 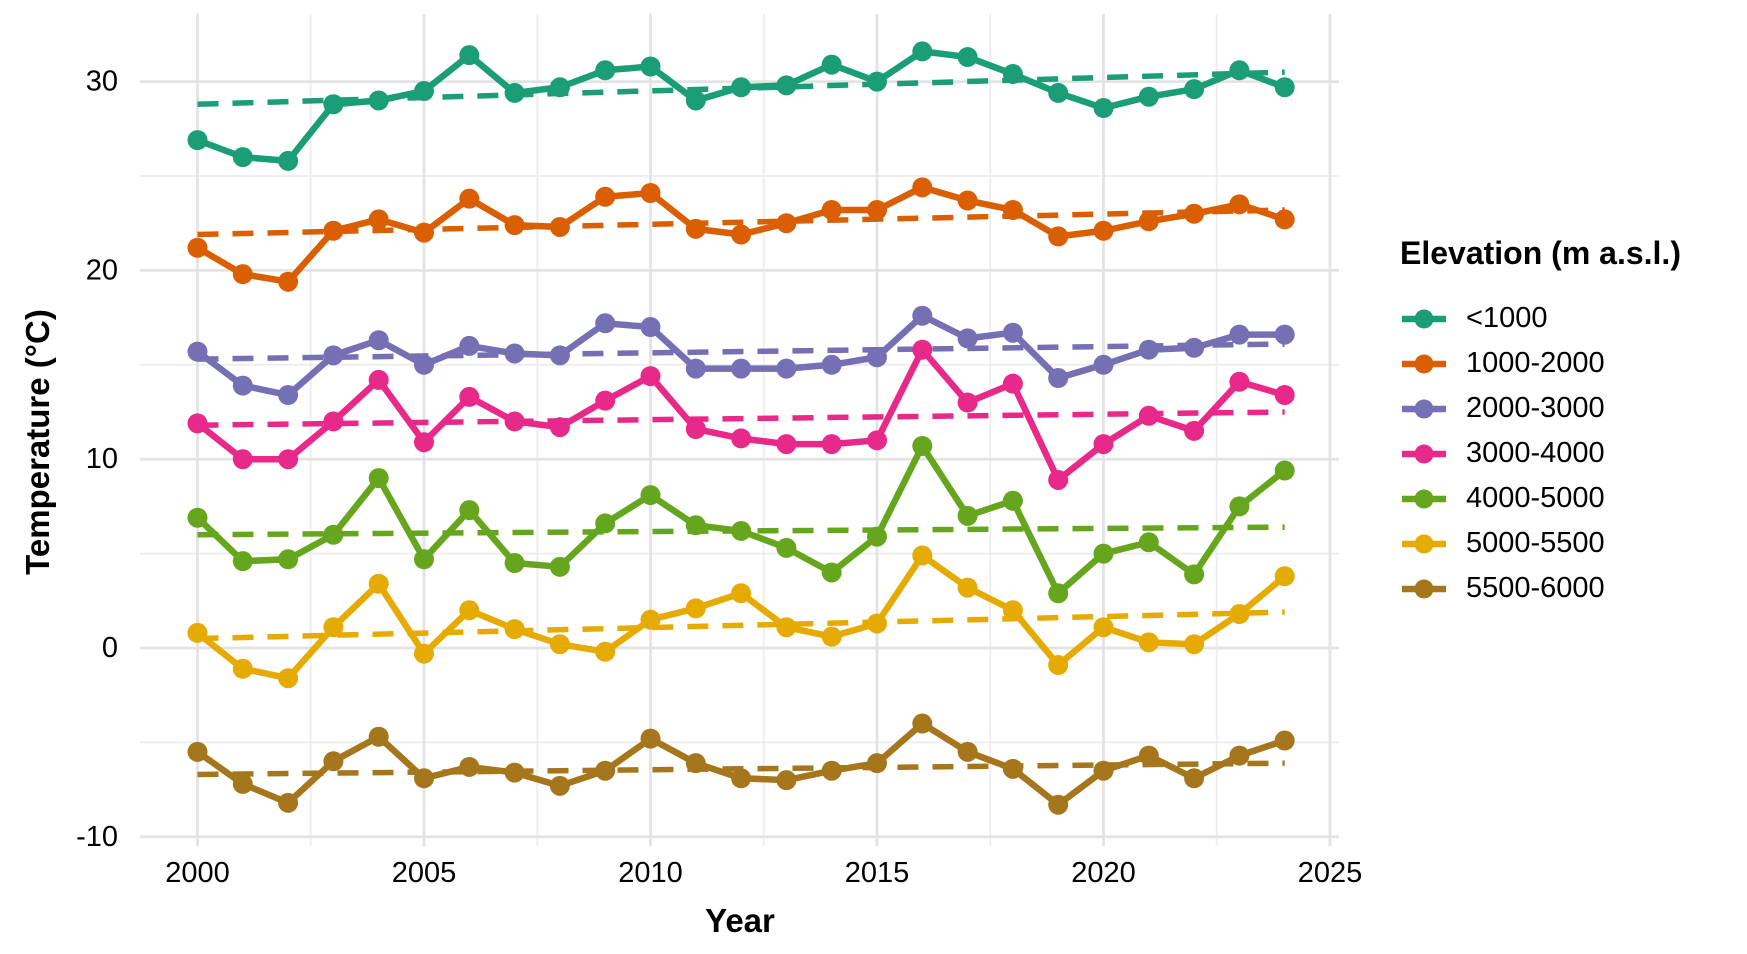 I want to click on y-axis-title: Temperature (°C), so click(x=37, y=442).